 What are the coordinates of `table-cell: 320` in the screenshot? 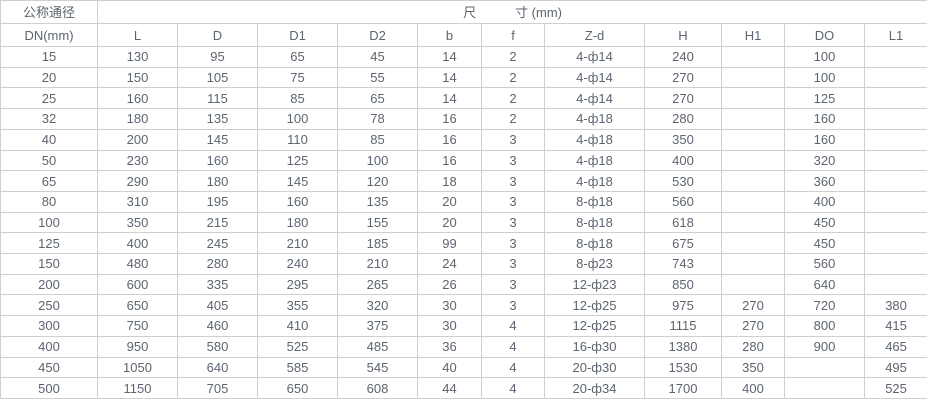 It's located at (824, 160).